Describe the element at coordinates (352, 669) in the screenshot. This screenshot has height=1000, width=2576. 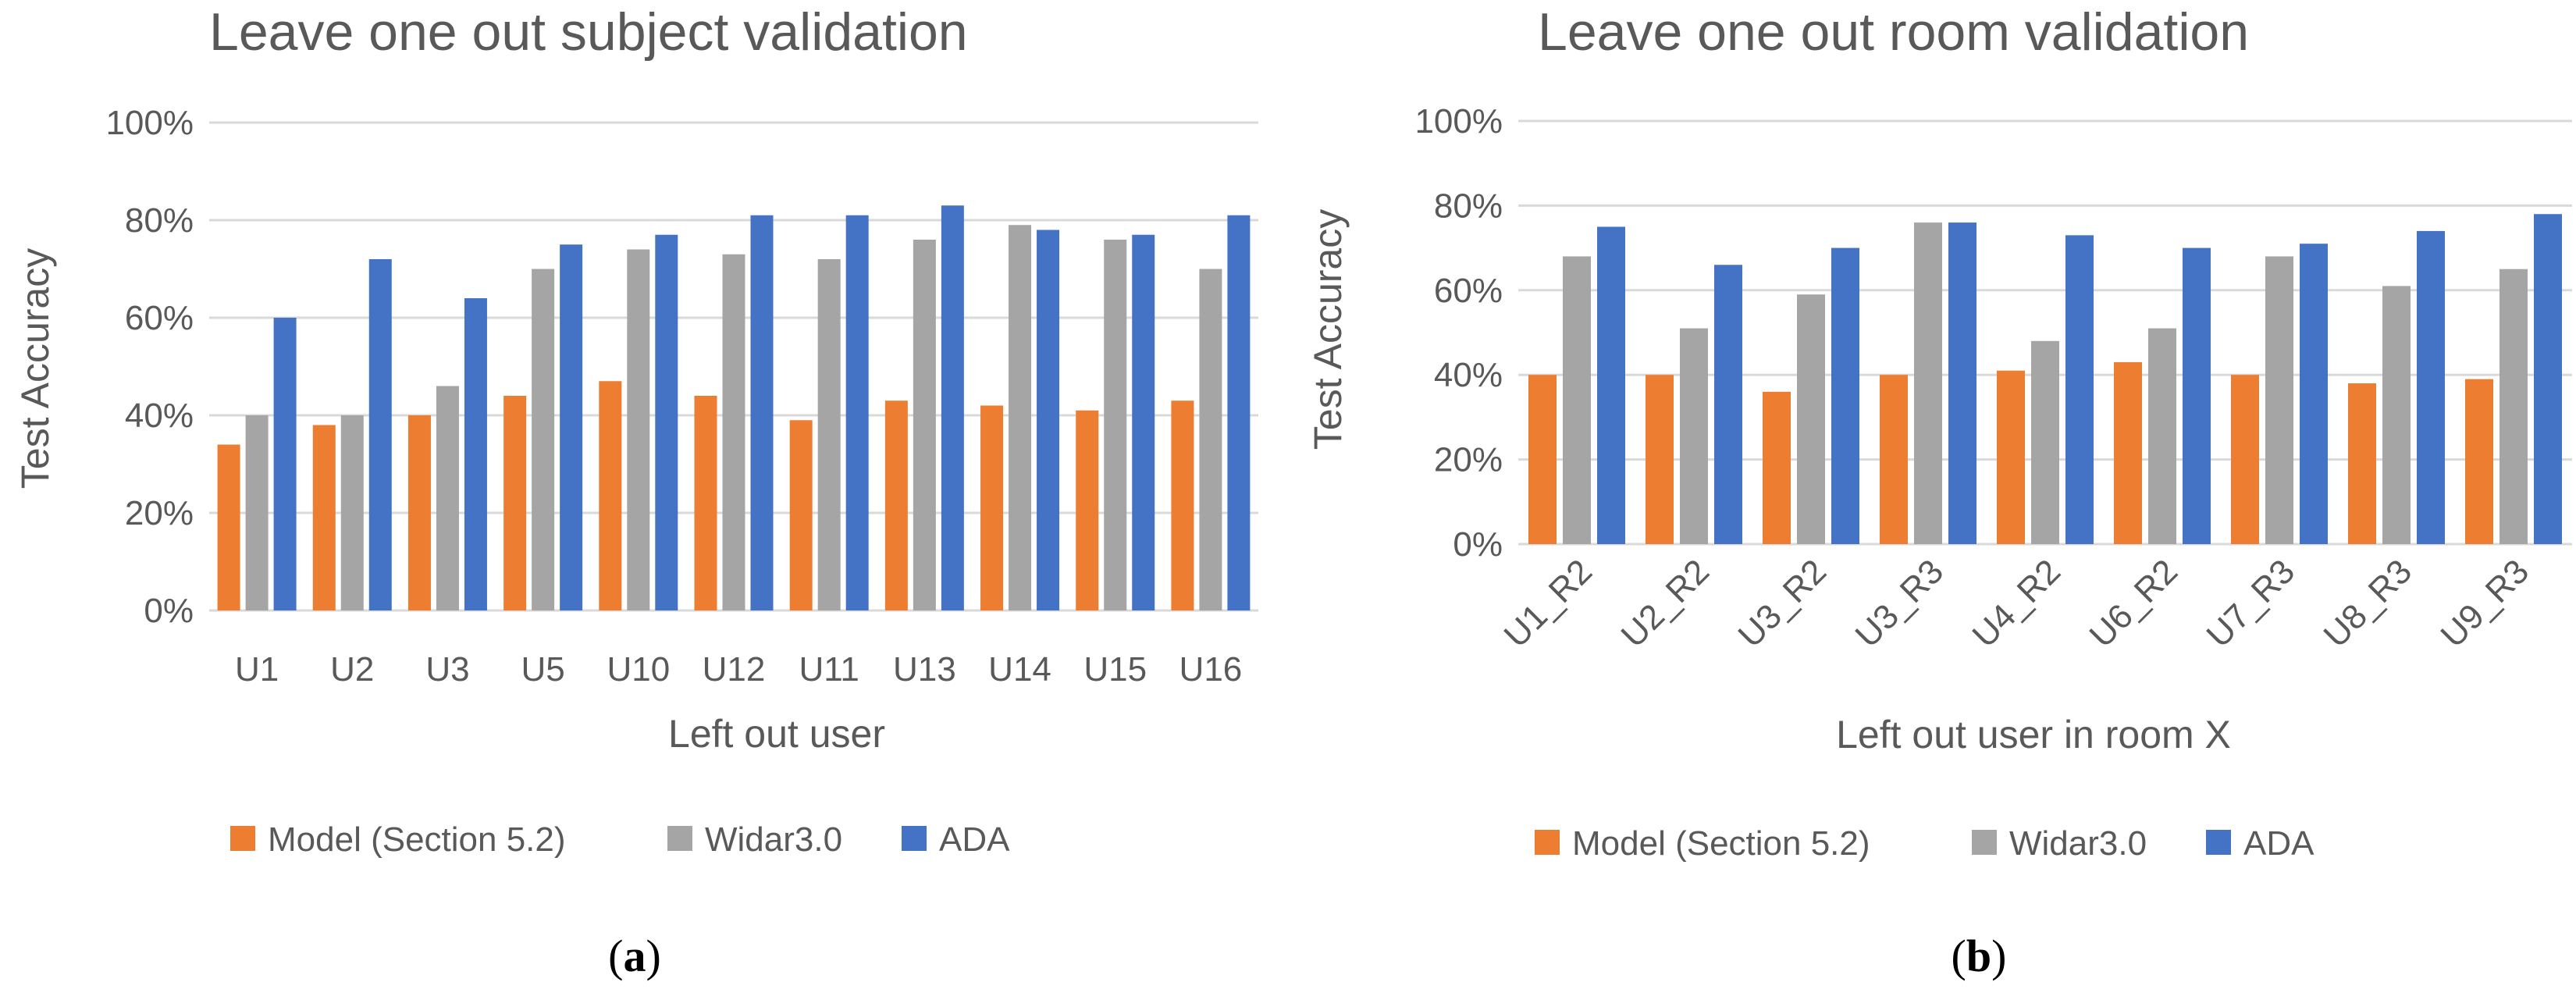
I see `x-tick-label: U2` at that location.